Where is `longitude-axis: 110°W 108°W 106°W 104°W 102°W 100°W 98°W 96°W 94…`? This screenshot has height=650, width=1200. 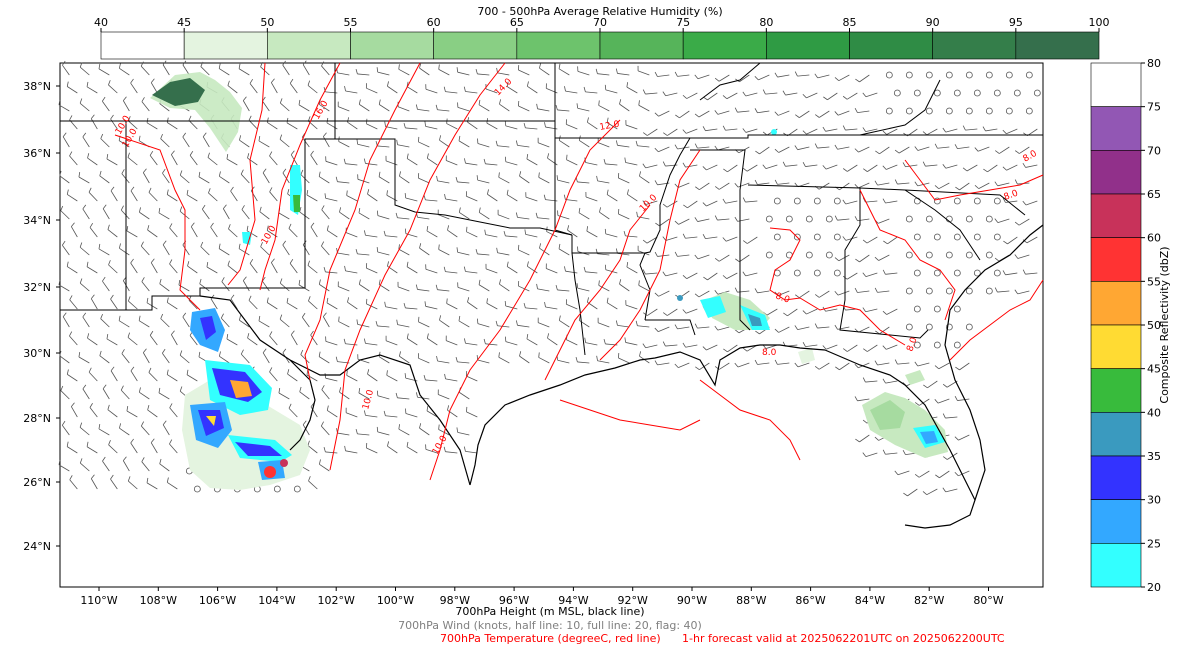
longitude-axis: 110°W 108°W 106°W 104°W 102°W 100°W 98°W 96°W 94… is located at coordinates (542, 597).